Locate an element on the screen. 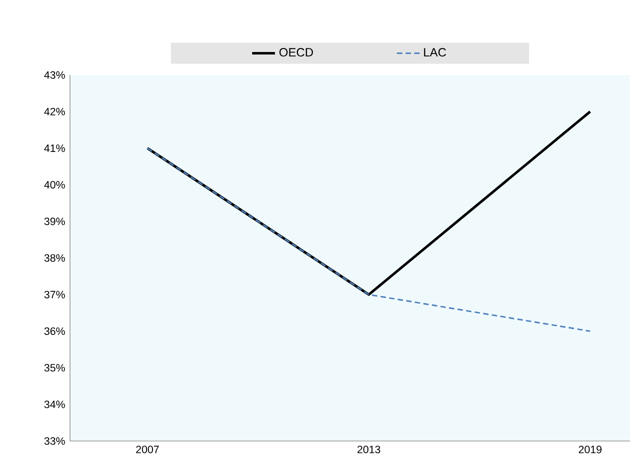  x-tick-label: 2019 is located at coordinates (590, 450).